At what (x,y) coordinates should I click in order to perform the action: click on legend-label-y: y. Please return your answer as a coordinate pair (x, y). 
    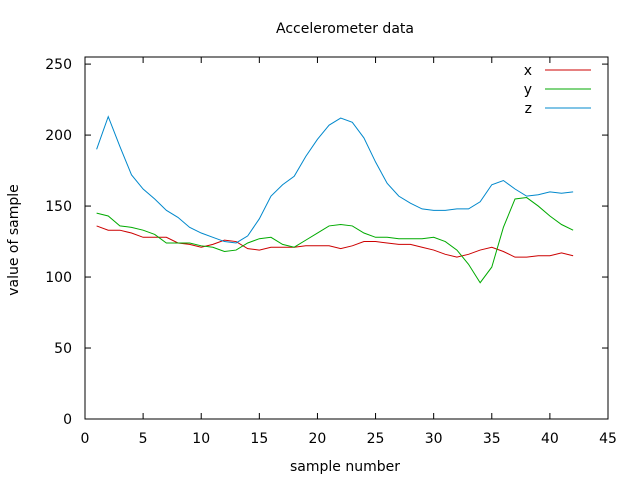
    Looking at the image, I should click on (528, 90).